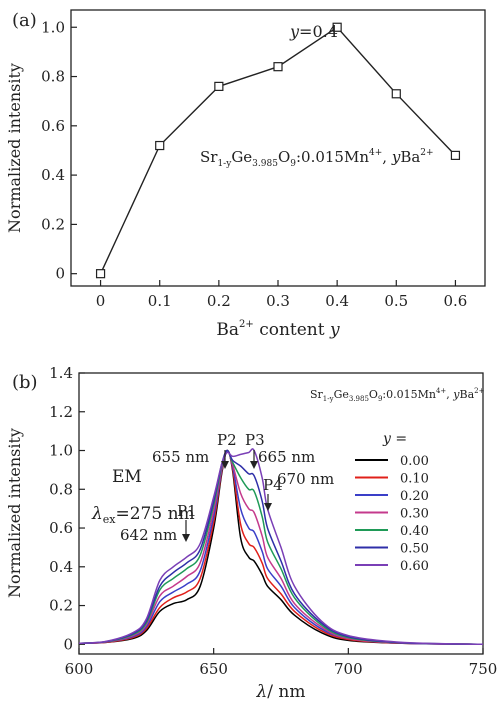  I want to click on y-axis-b: 0 0.2 0.4 0.6 0.8 1.0 1.2 1.4, so click(67, 508).